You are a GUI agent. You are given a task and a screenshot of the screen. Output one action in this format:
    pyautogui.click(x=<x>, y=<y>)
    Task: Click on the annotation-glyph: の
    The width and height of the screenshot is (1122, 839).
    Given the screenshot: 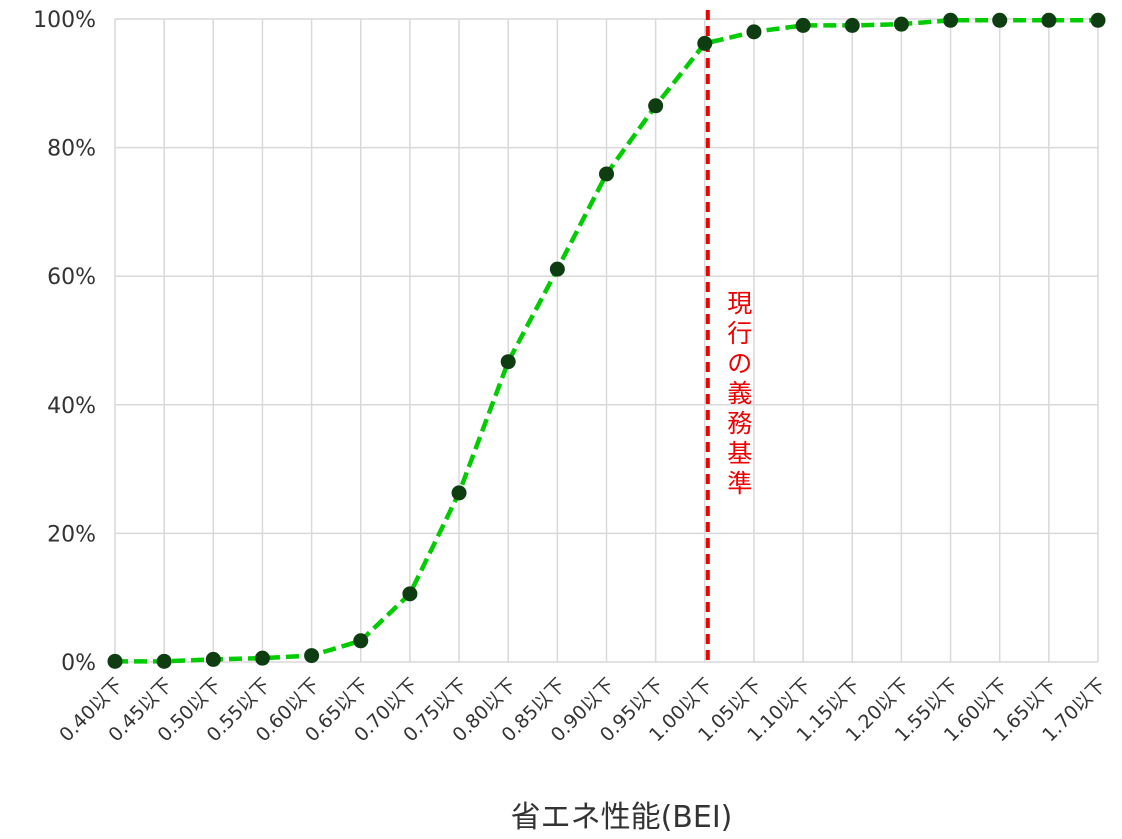 What is the action you would take?
    pyautogui.click(x=739, y=363)
    